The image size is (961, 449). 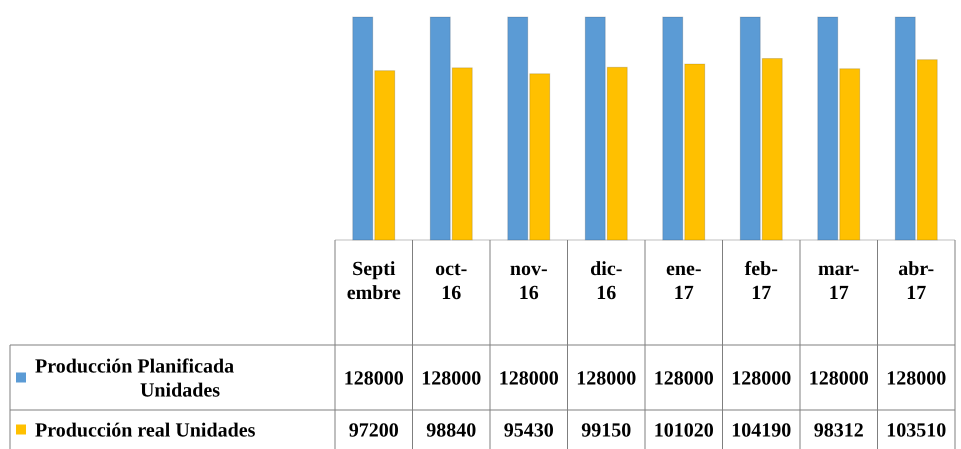 I want to click on legend-label: Producción Planificada Unidades, so click(x=134, y=379).